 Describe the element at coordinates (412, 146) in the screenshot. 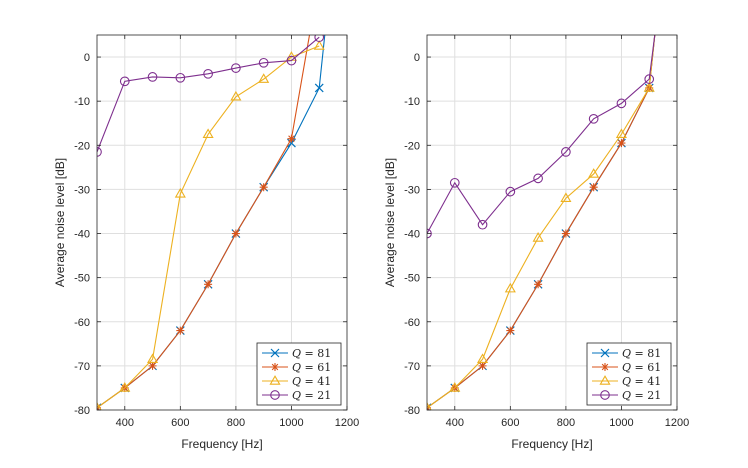

I see `y-tick-label: -20` at that location.